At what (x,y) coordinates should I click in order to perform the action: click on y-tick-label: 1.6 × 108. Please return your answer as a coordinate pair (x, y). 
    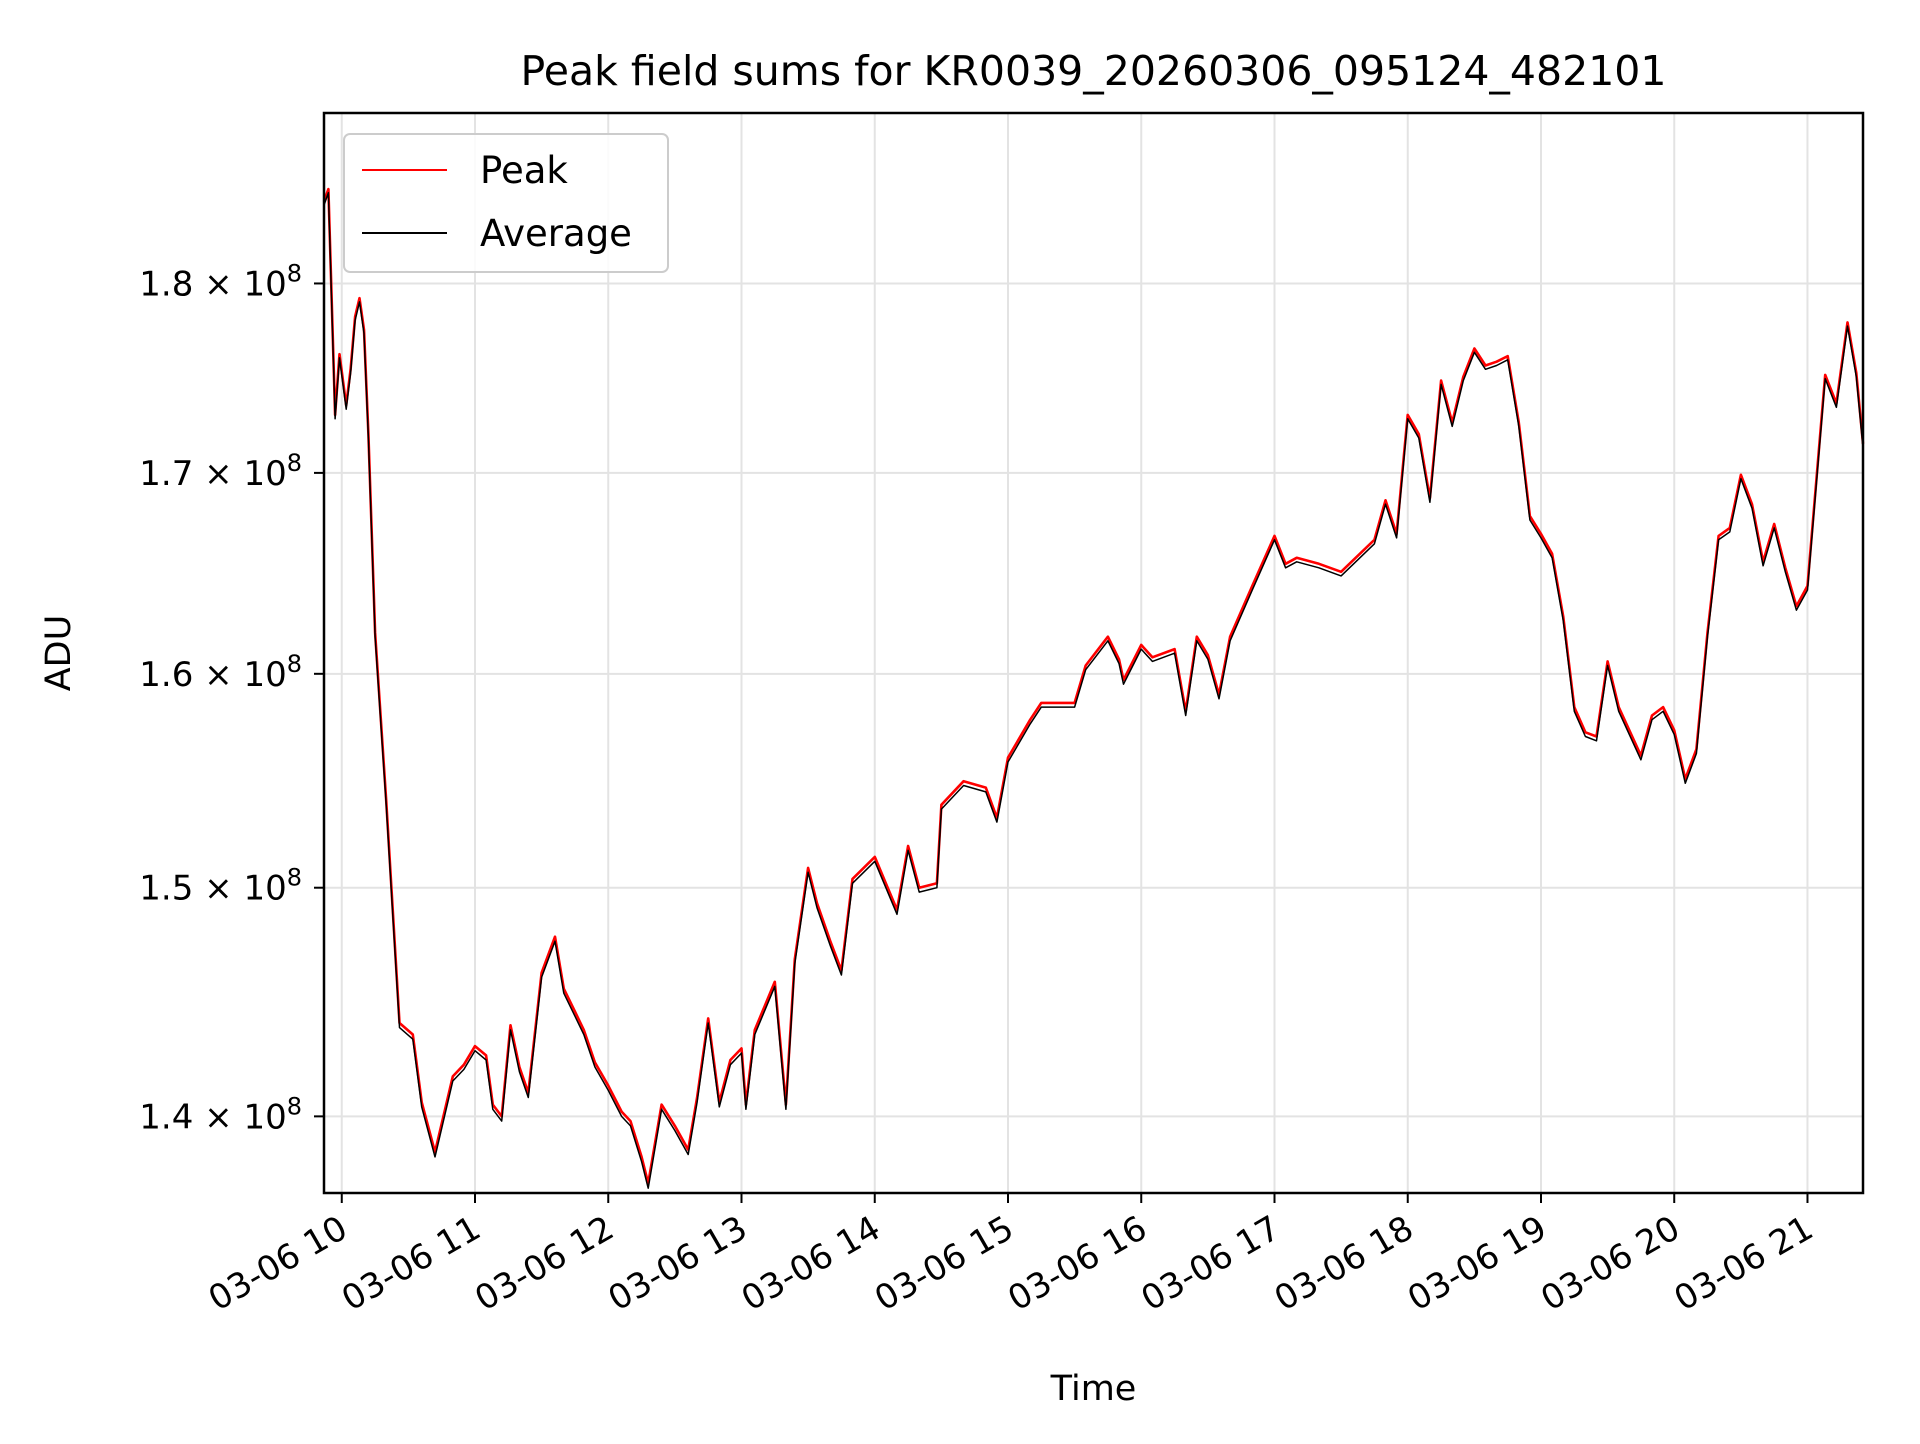
    Looking at the image, I should click on (220, 672).